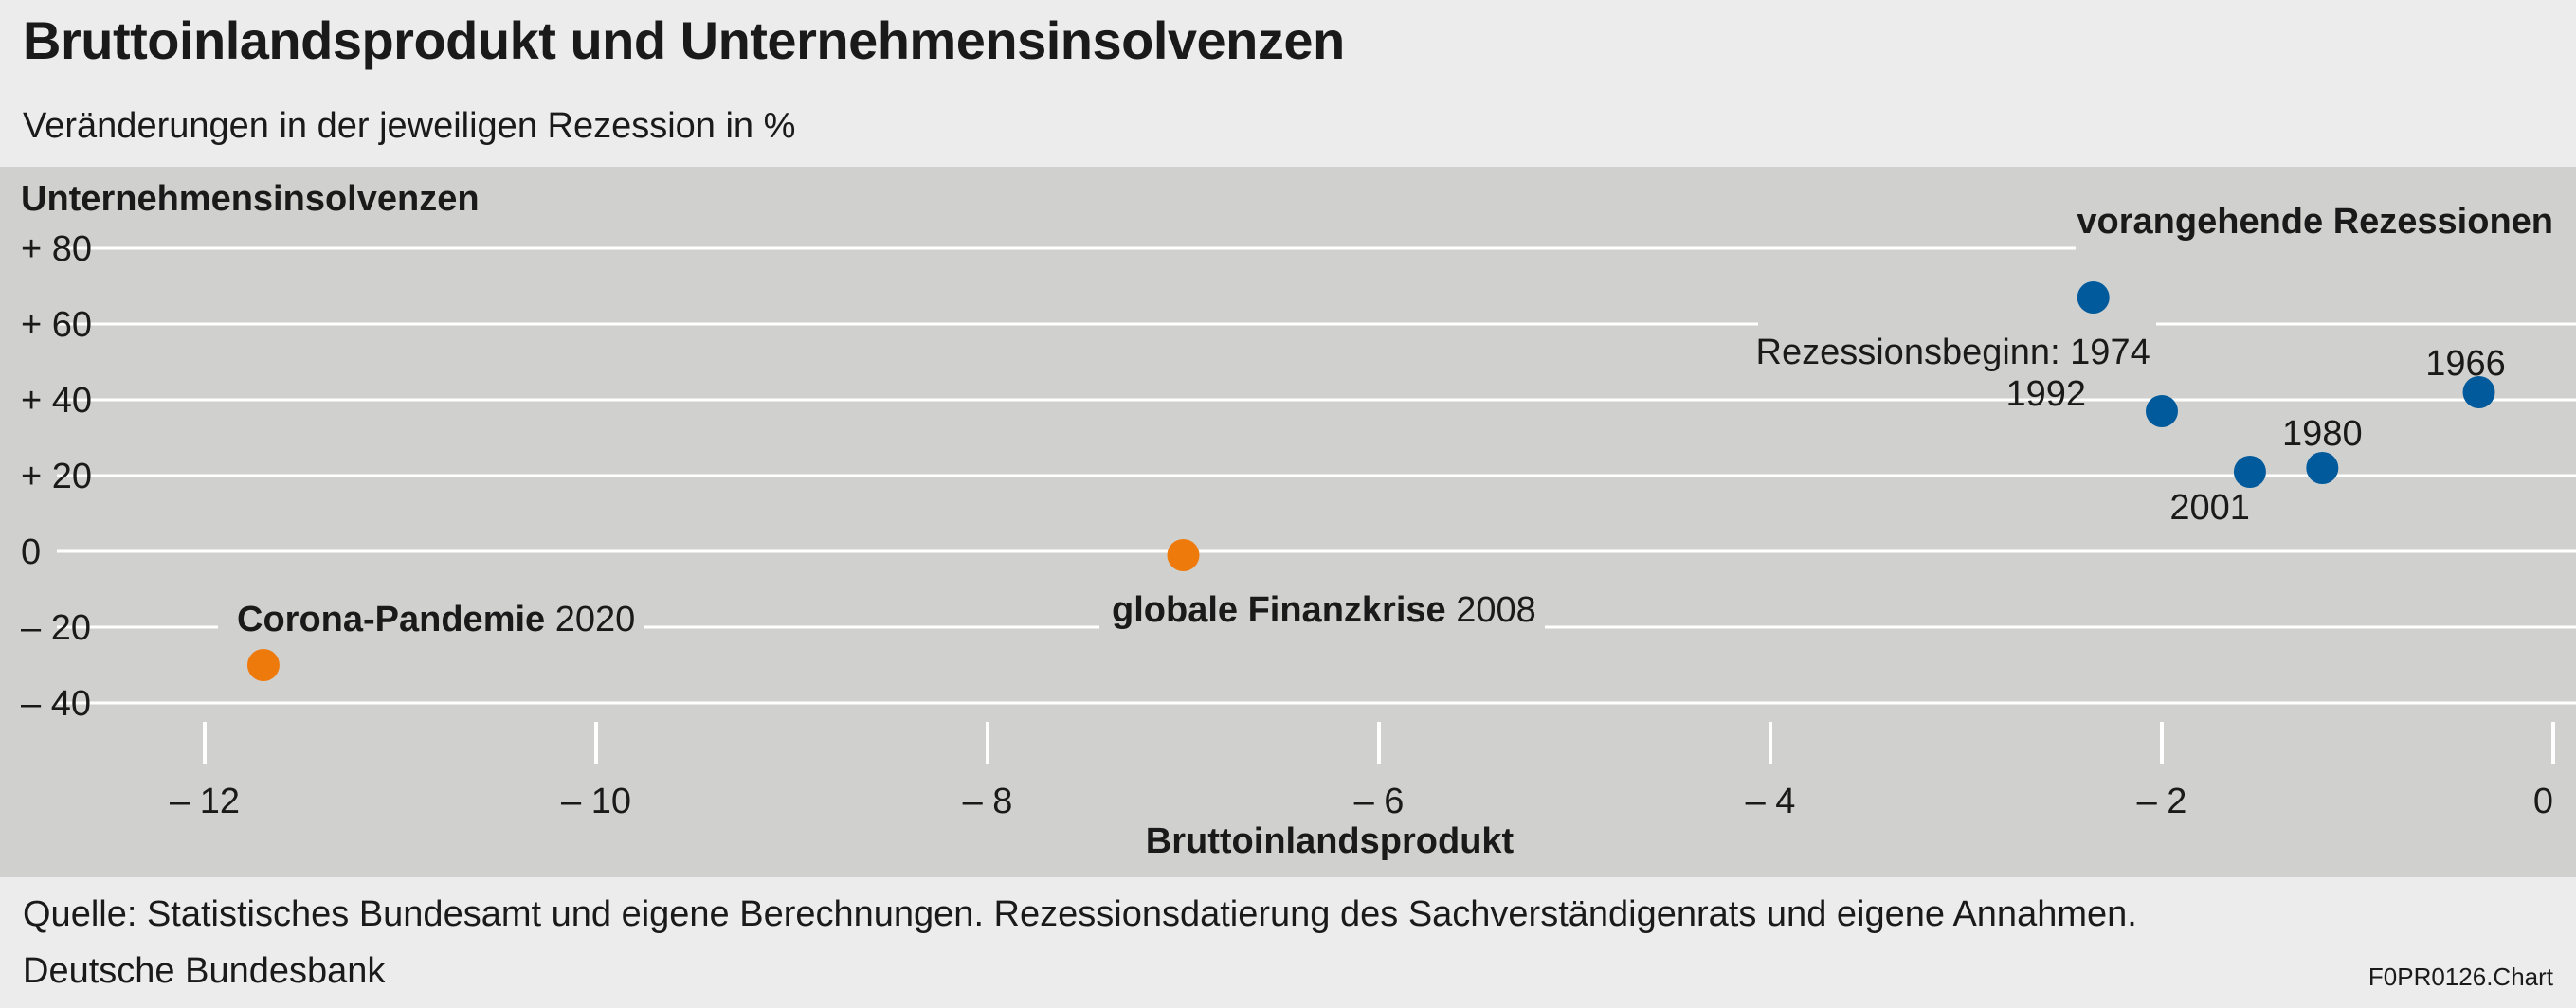 Image resolution: width=2576 pixels, height=1008 pixels. I want to click on y-tick-label: – 40, so click(56, 704).